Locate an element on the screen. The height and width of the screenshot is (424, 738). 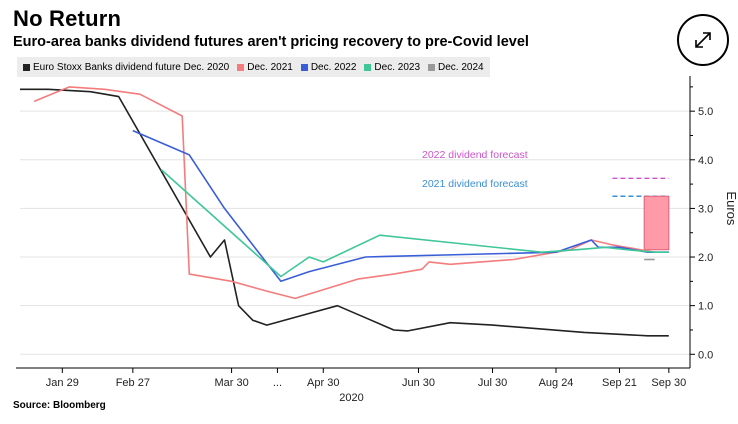
expand-button is located at coordinates (703, 40).